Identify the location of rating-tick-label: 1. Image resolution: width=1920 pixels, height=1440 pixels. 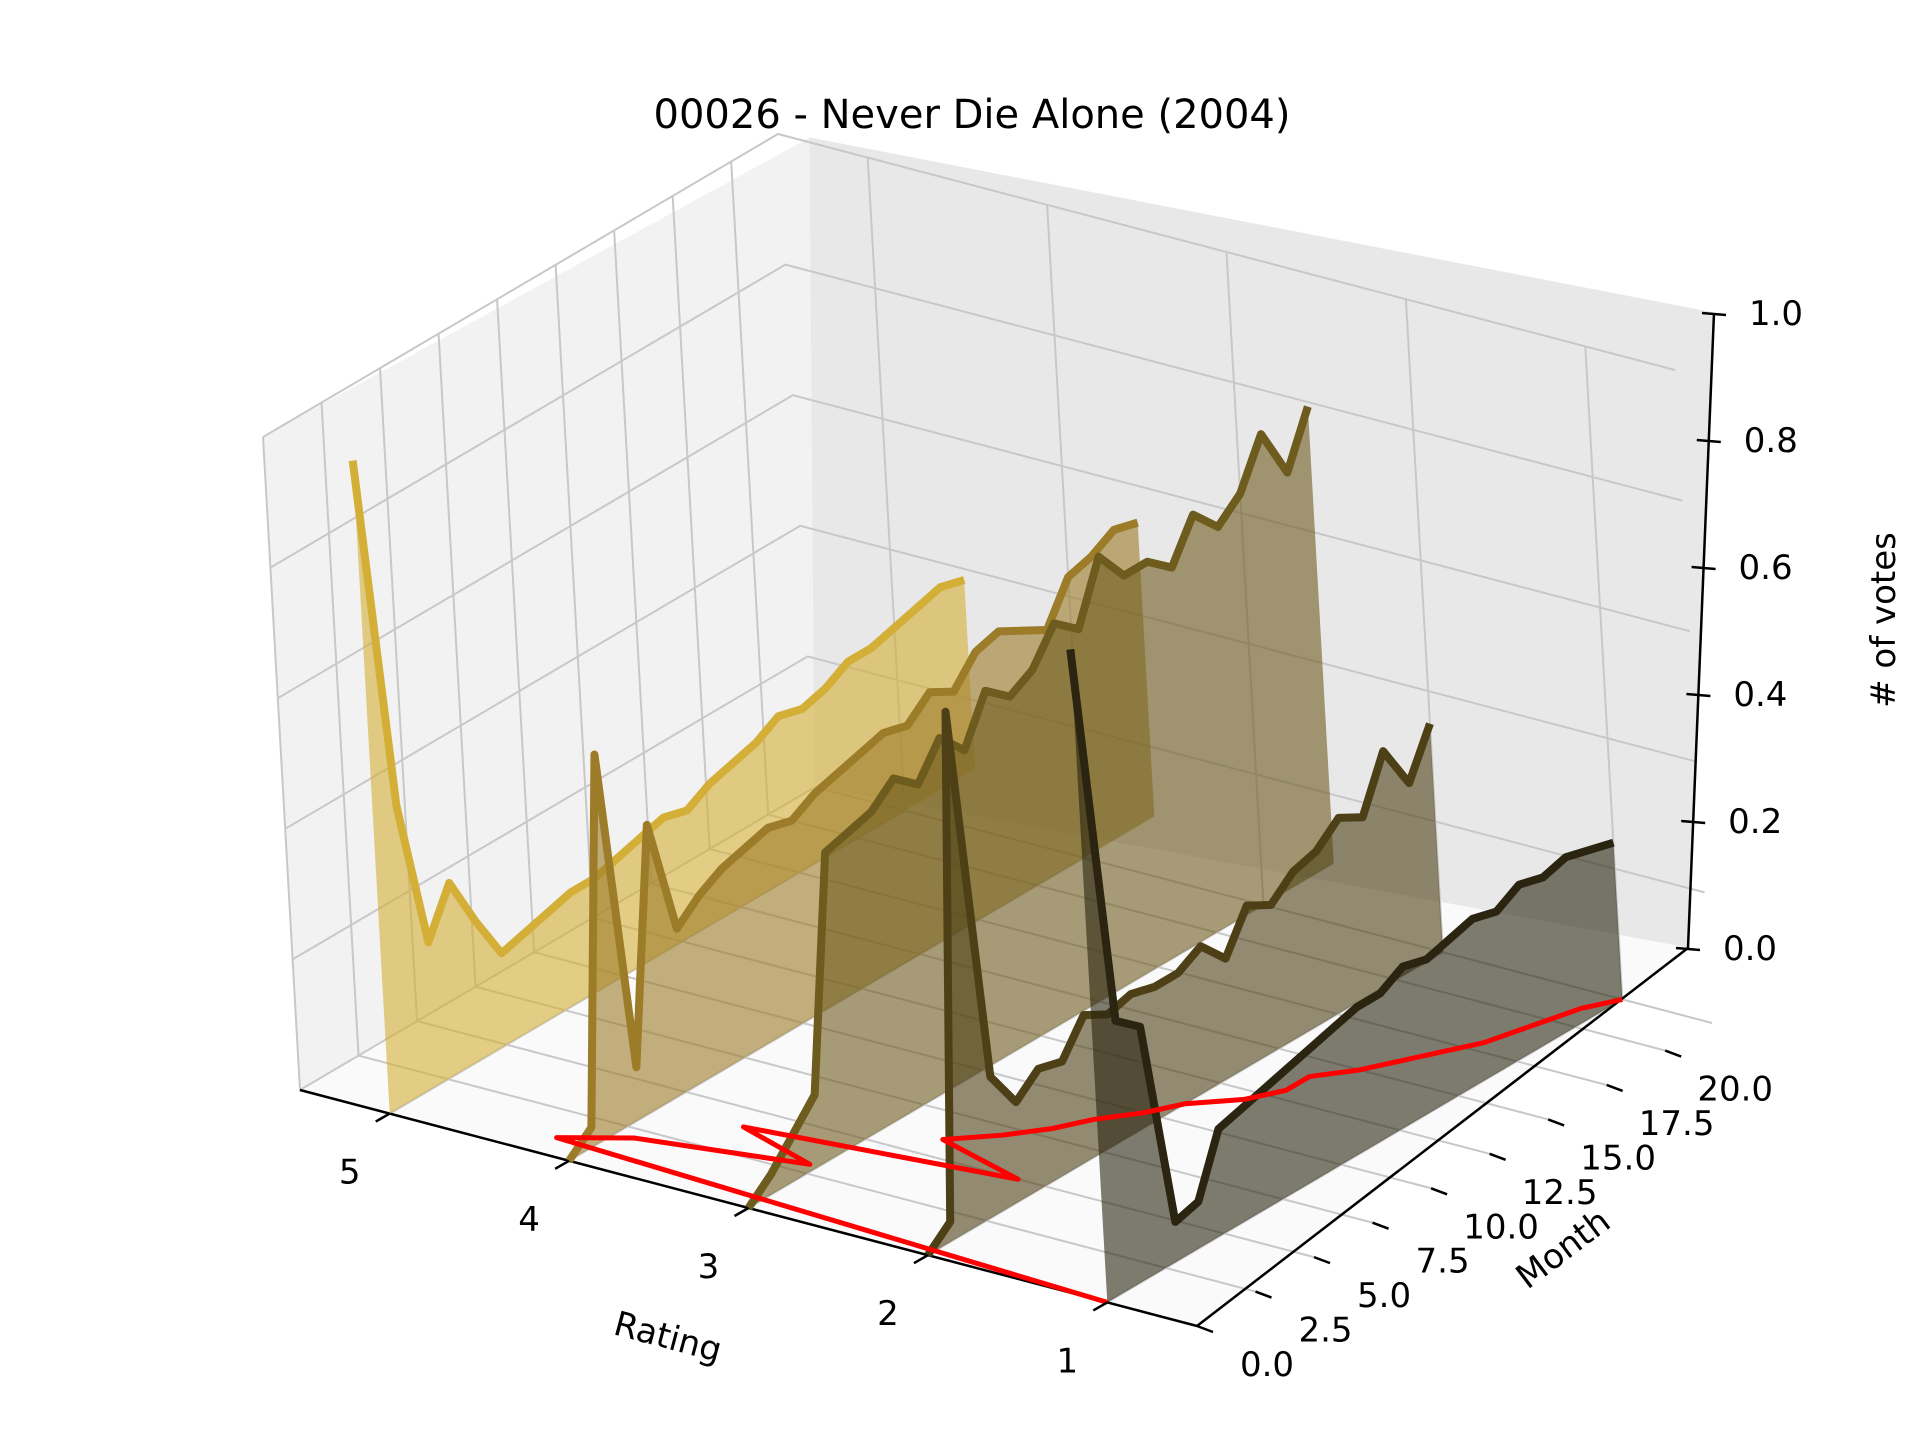
(1067, 1361).